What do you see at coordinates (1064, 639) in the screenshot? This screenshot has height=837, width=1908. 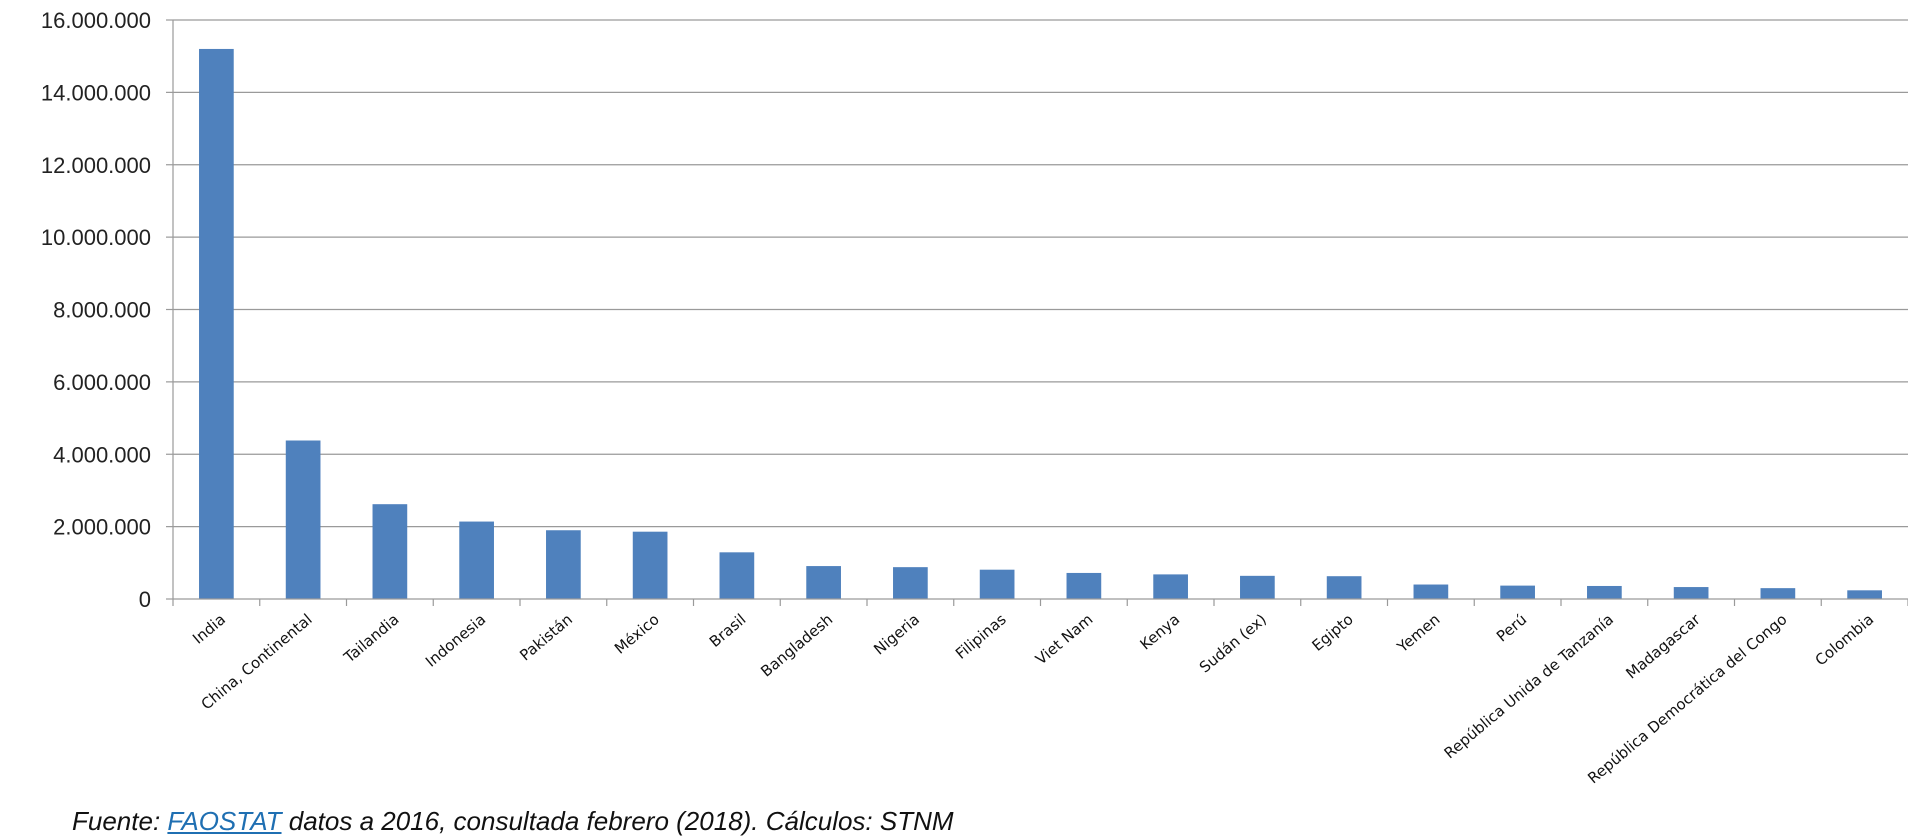 I see `x-tick-label: Viet Nam` at bounding box center [1064, 639].